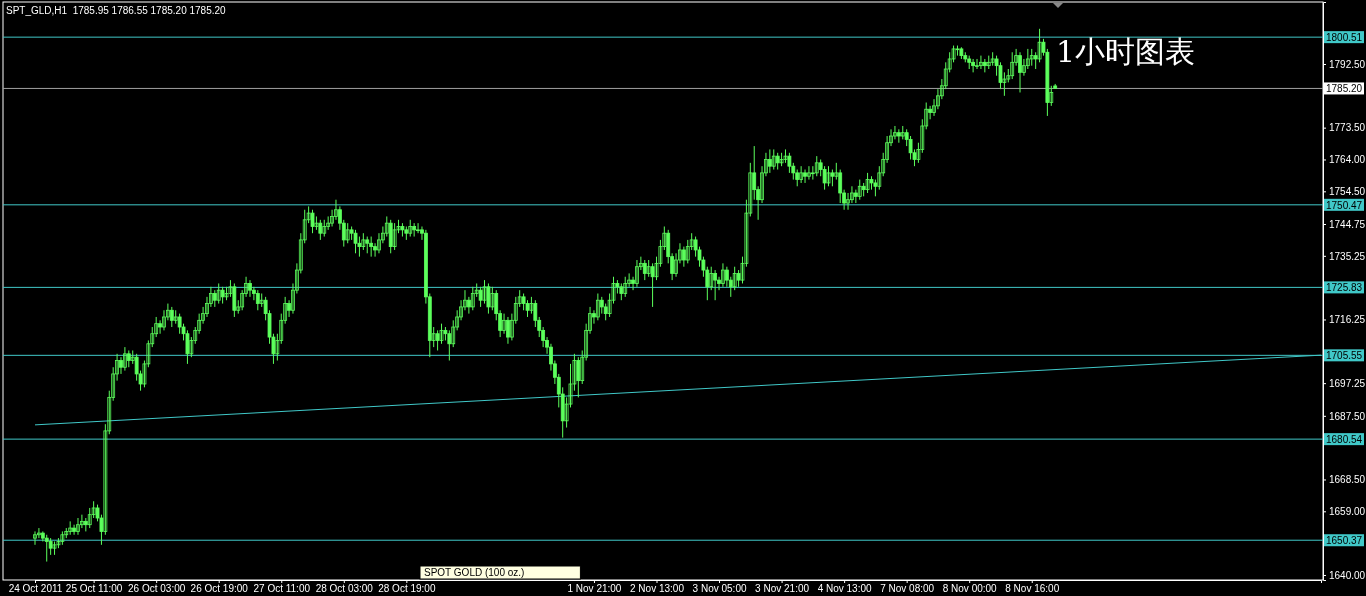  Describe the element at coordinates (1347, 512) in the screenshot. I see `y-tick-label: 1659.00` at that location.